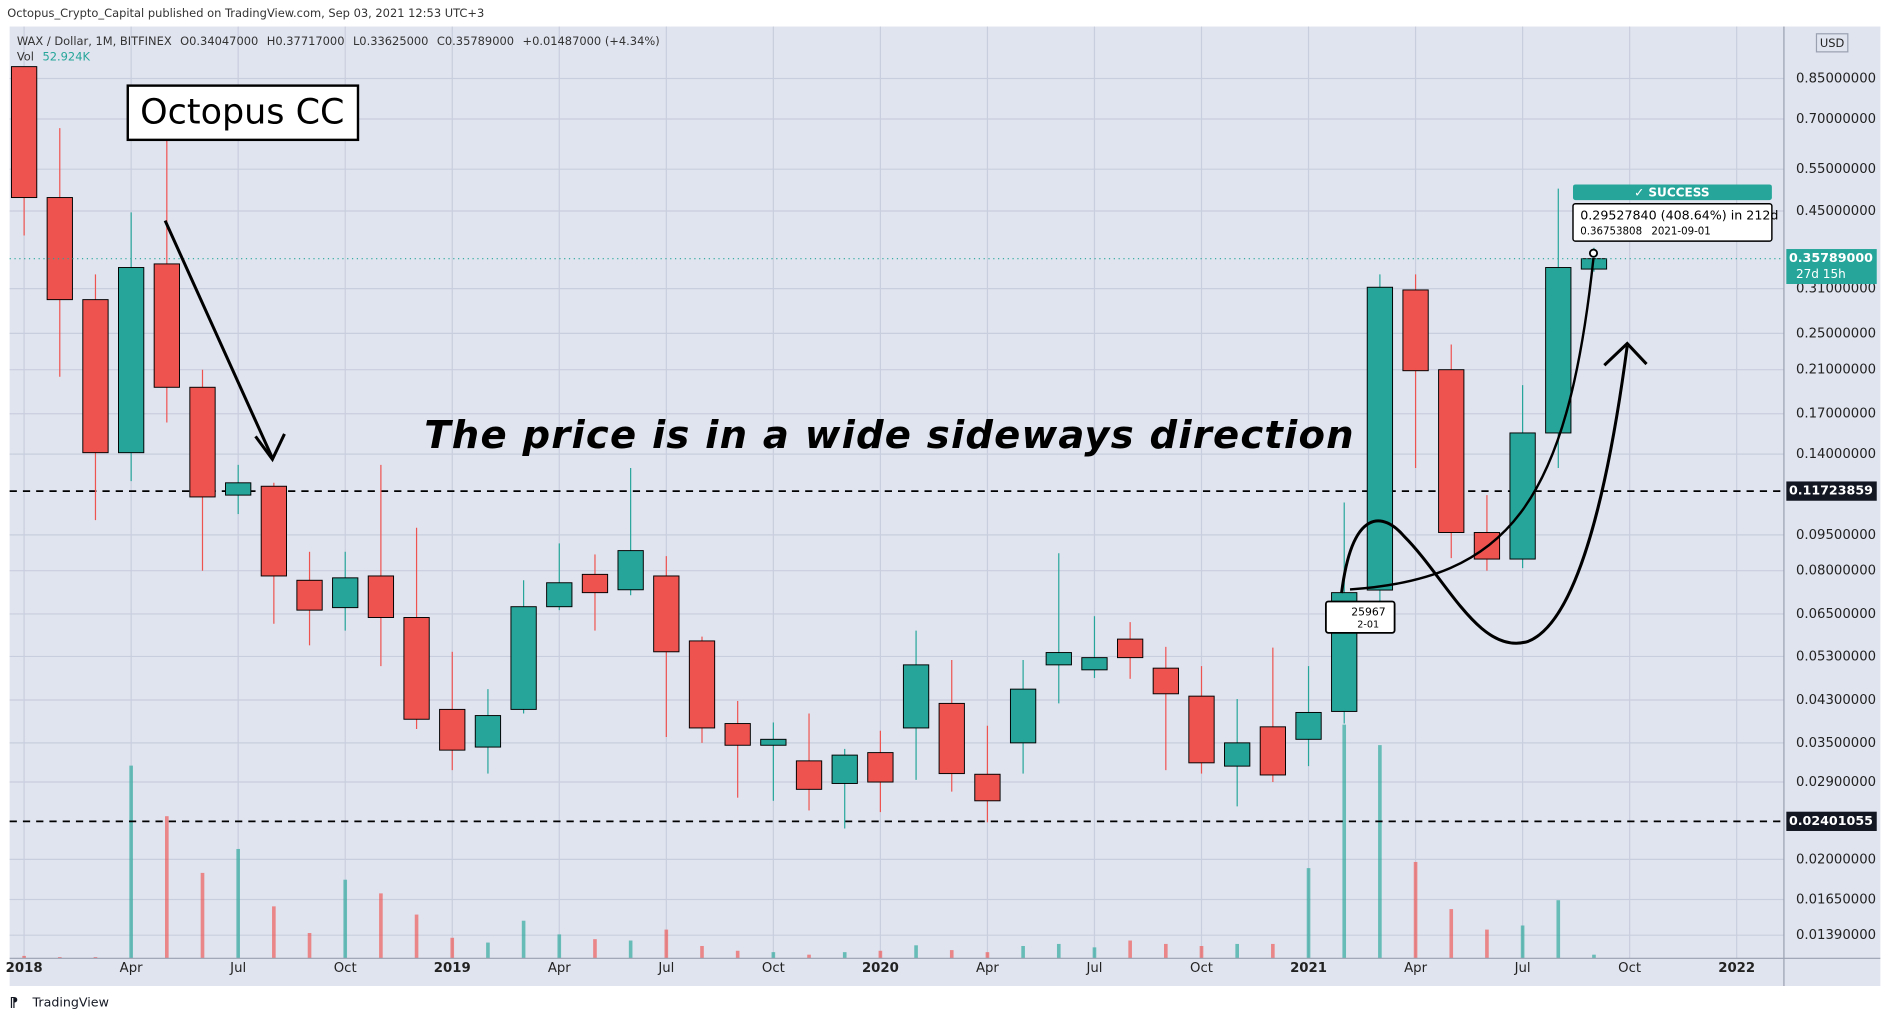  What do you see at coordinates (1831, 266) in the screenshot?
I see `price-label-box` at bounding box center [1831, 266].